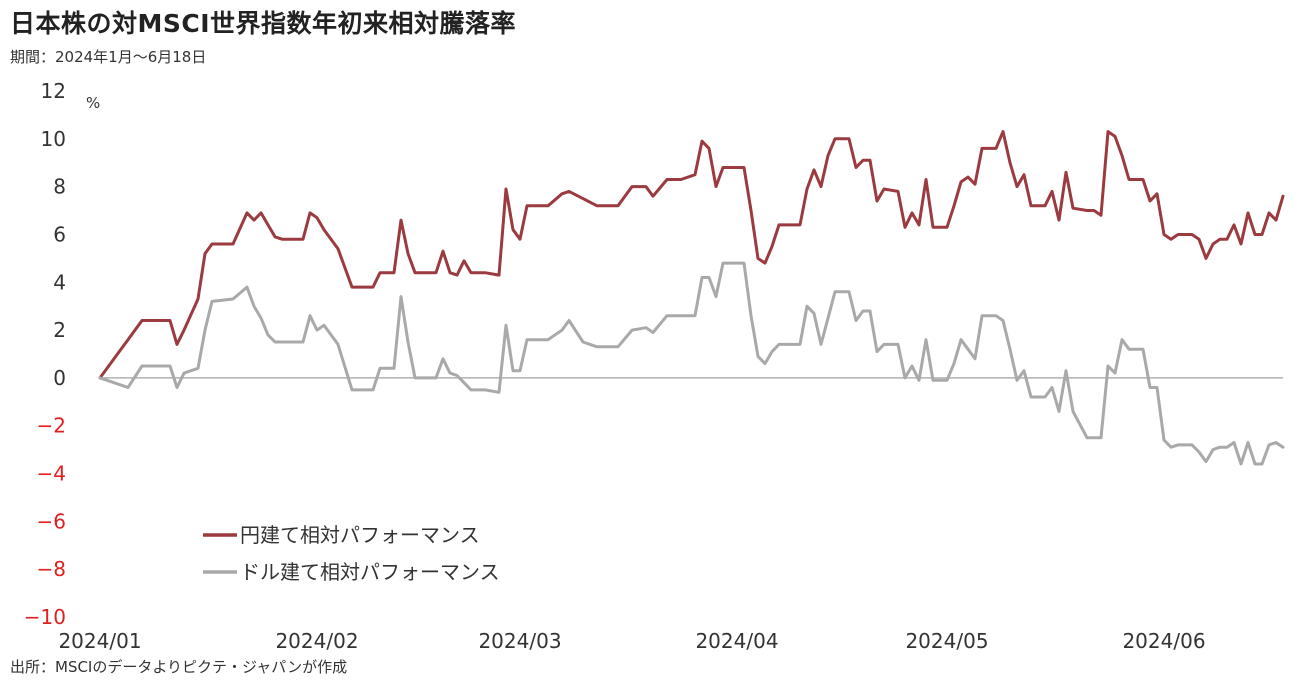 Image resolution: width=1303 pixels, height=689 pixels. Describe the element at coordinates (59, 234) in the screenshot. I see `y-tick-label: 6` at that location.